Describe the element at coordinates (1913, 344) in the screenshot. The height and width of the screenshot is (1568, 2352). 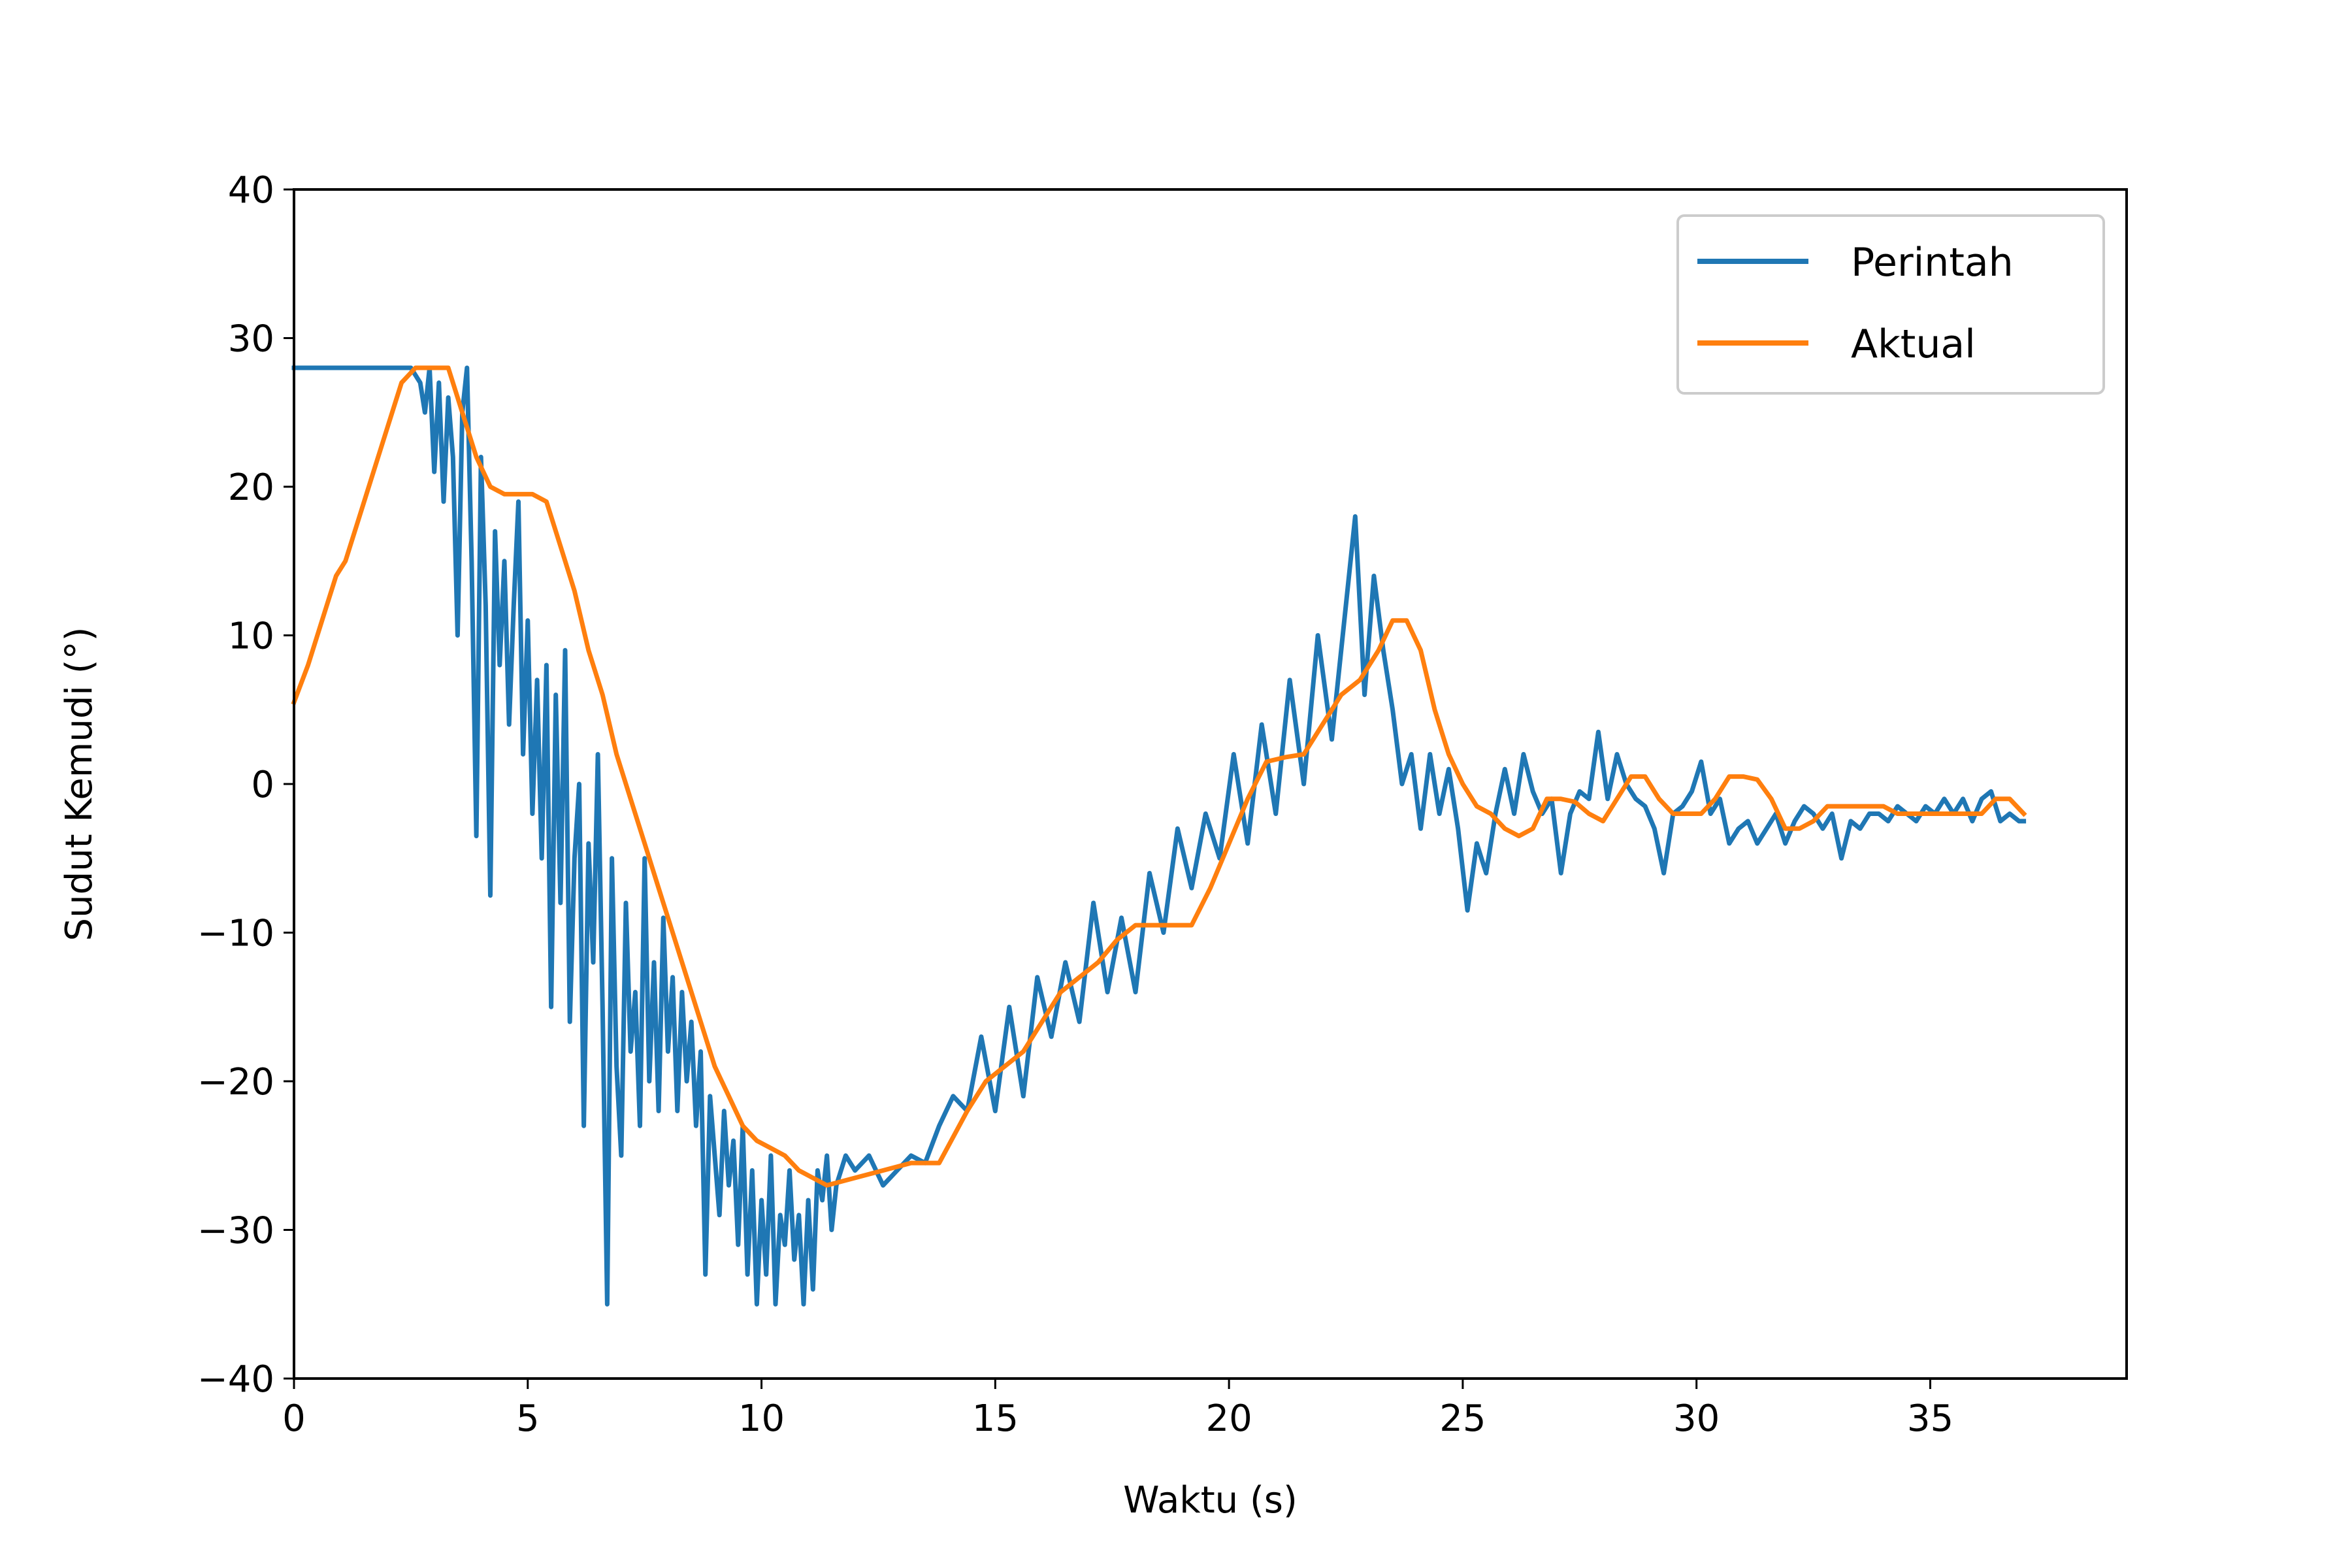
I see `legend-label: Aktual` at that location.